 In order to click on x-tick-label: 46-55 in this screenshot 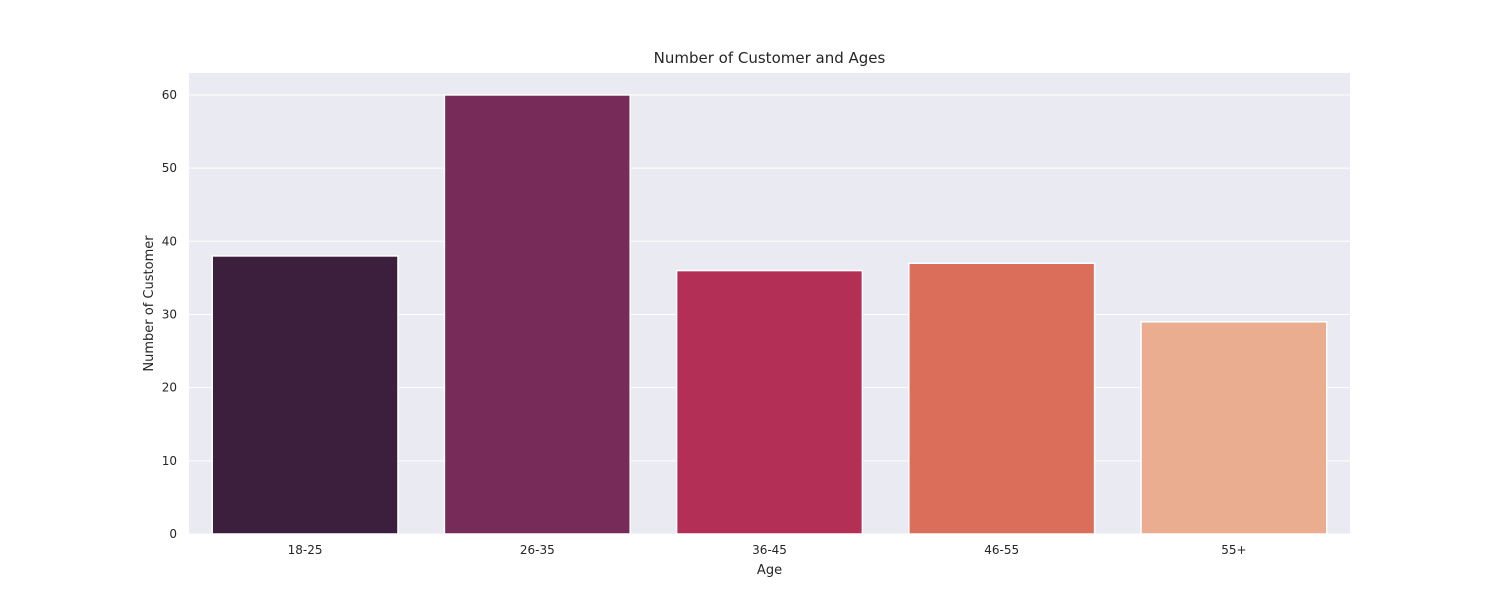, I will do `click(1001, 550)`.